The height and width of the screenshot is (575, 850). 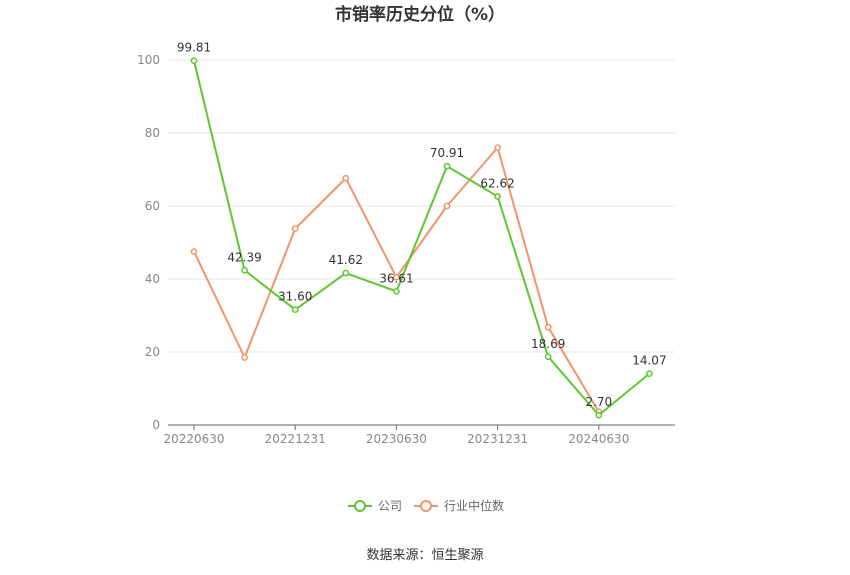 I want to click on y-tick-label: 20, so click(x=152, y=352).